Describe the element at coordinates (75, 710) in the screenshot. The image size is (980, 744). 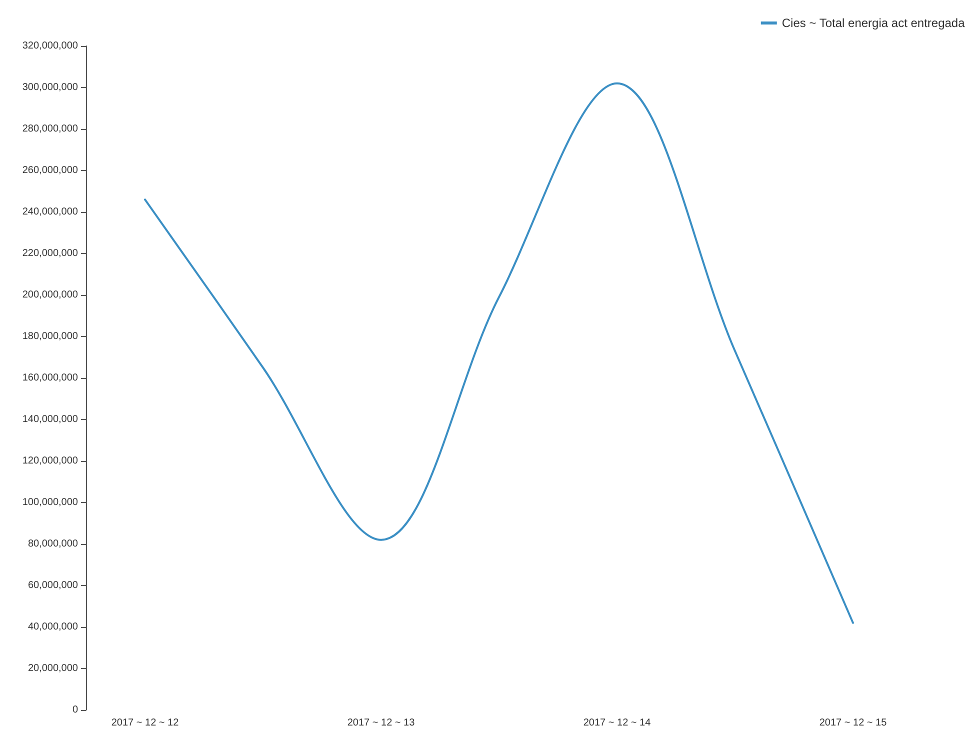
I see `y-tick-label: 0` at that location.